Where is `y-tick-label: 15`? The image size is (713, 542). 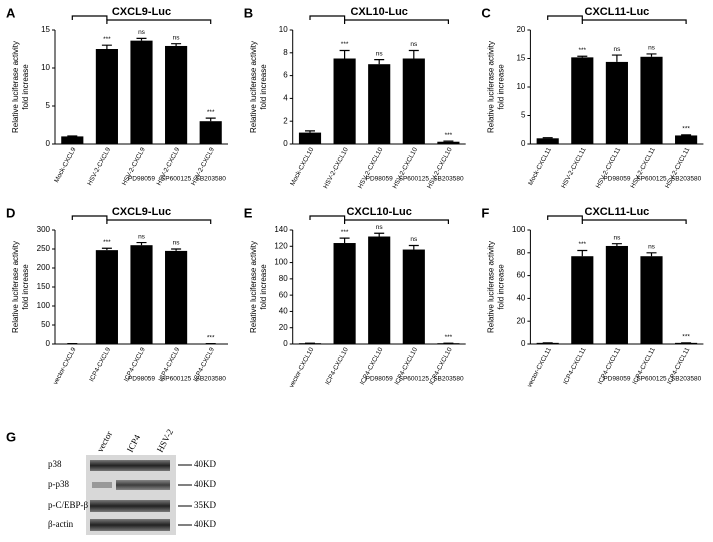 y-tick-label: 15 is located at coordinates (45, 29).